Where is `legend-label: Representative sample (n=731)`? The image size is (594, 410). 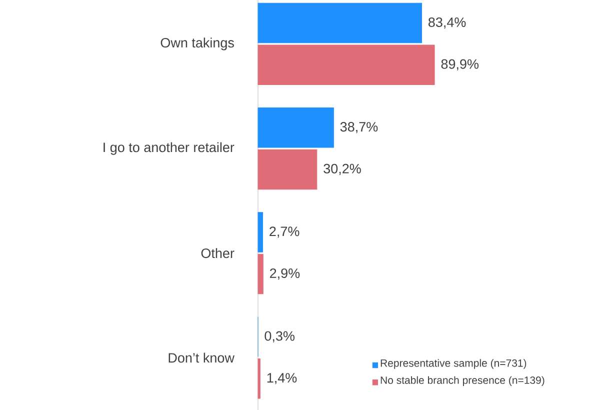 legend-label: Representative sample (n=731) is located at coordinates (453, 364).